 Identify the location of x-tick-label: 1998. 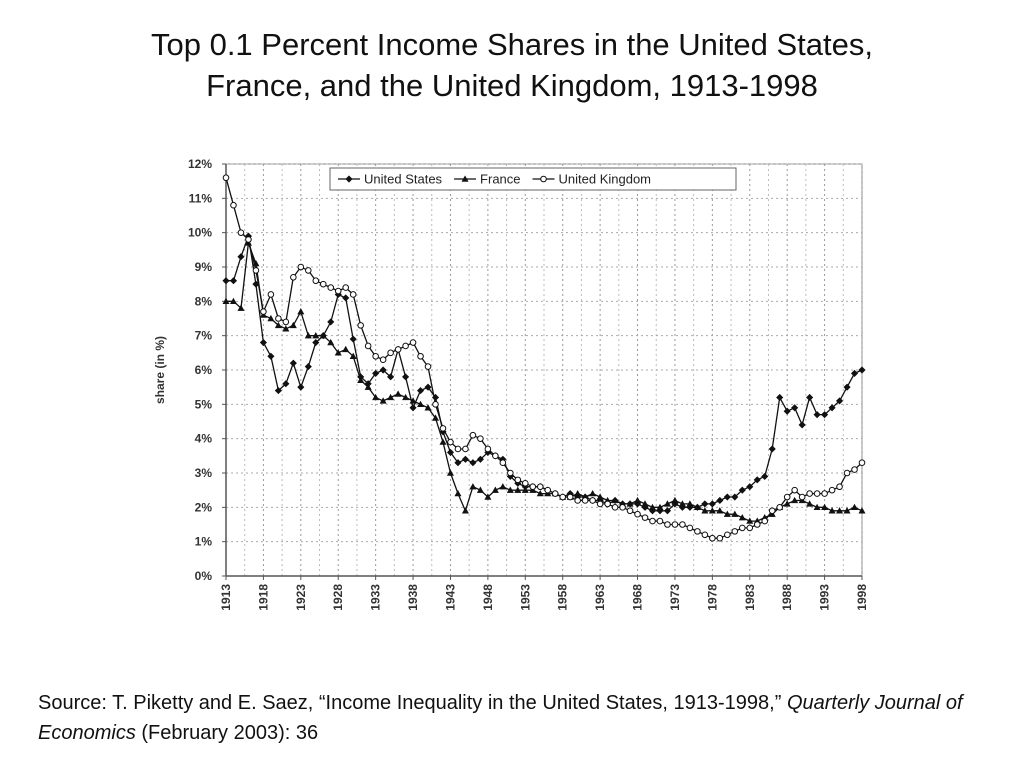
(862, 597).